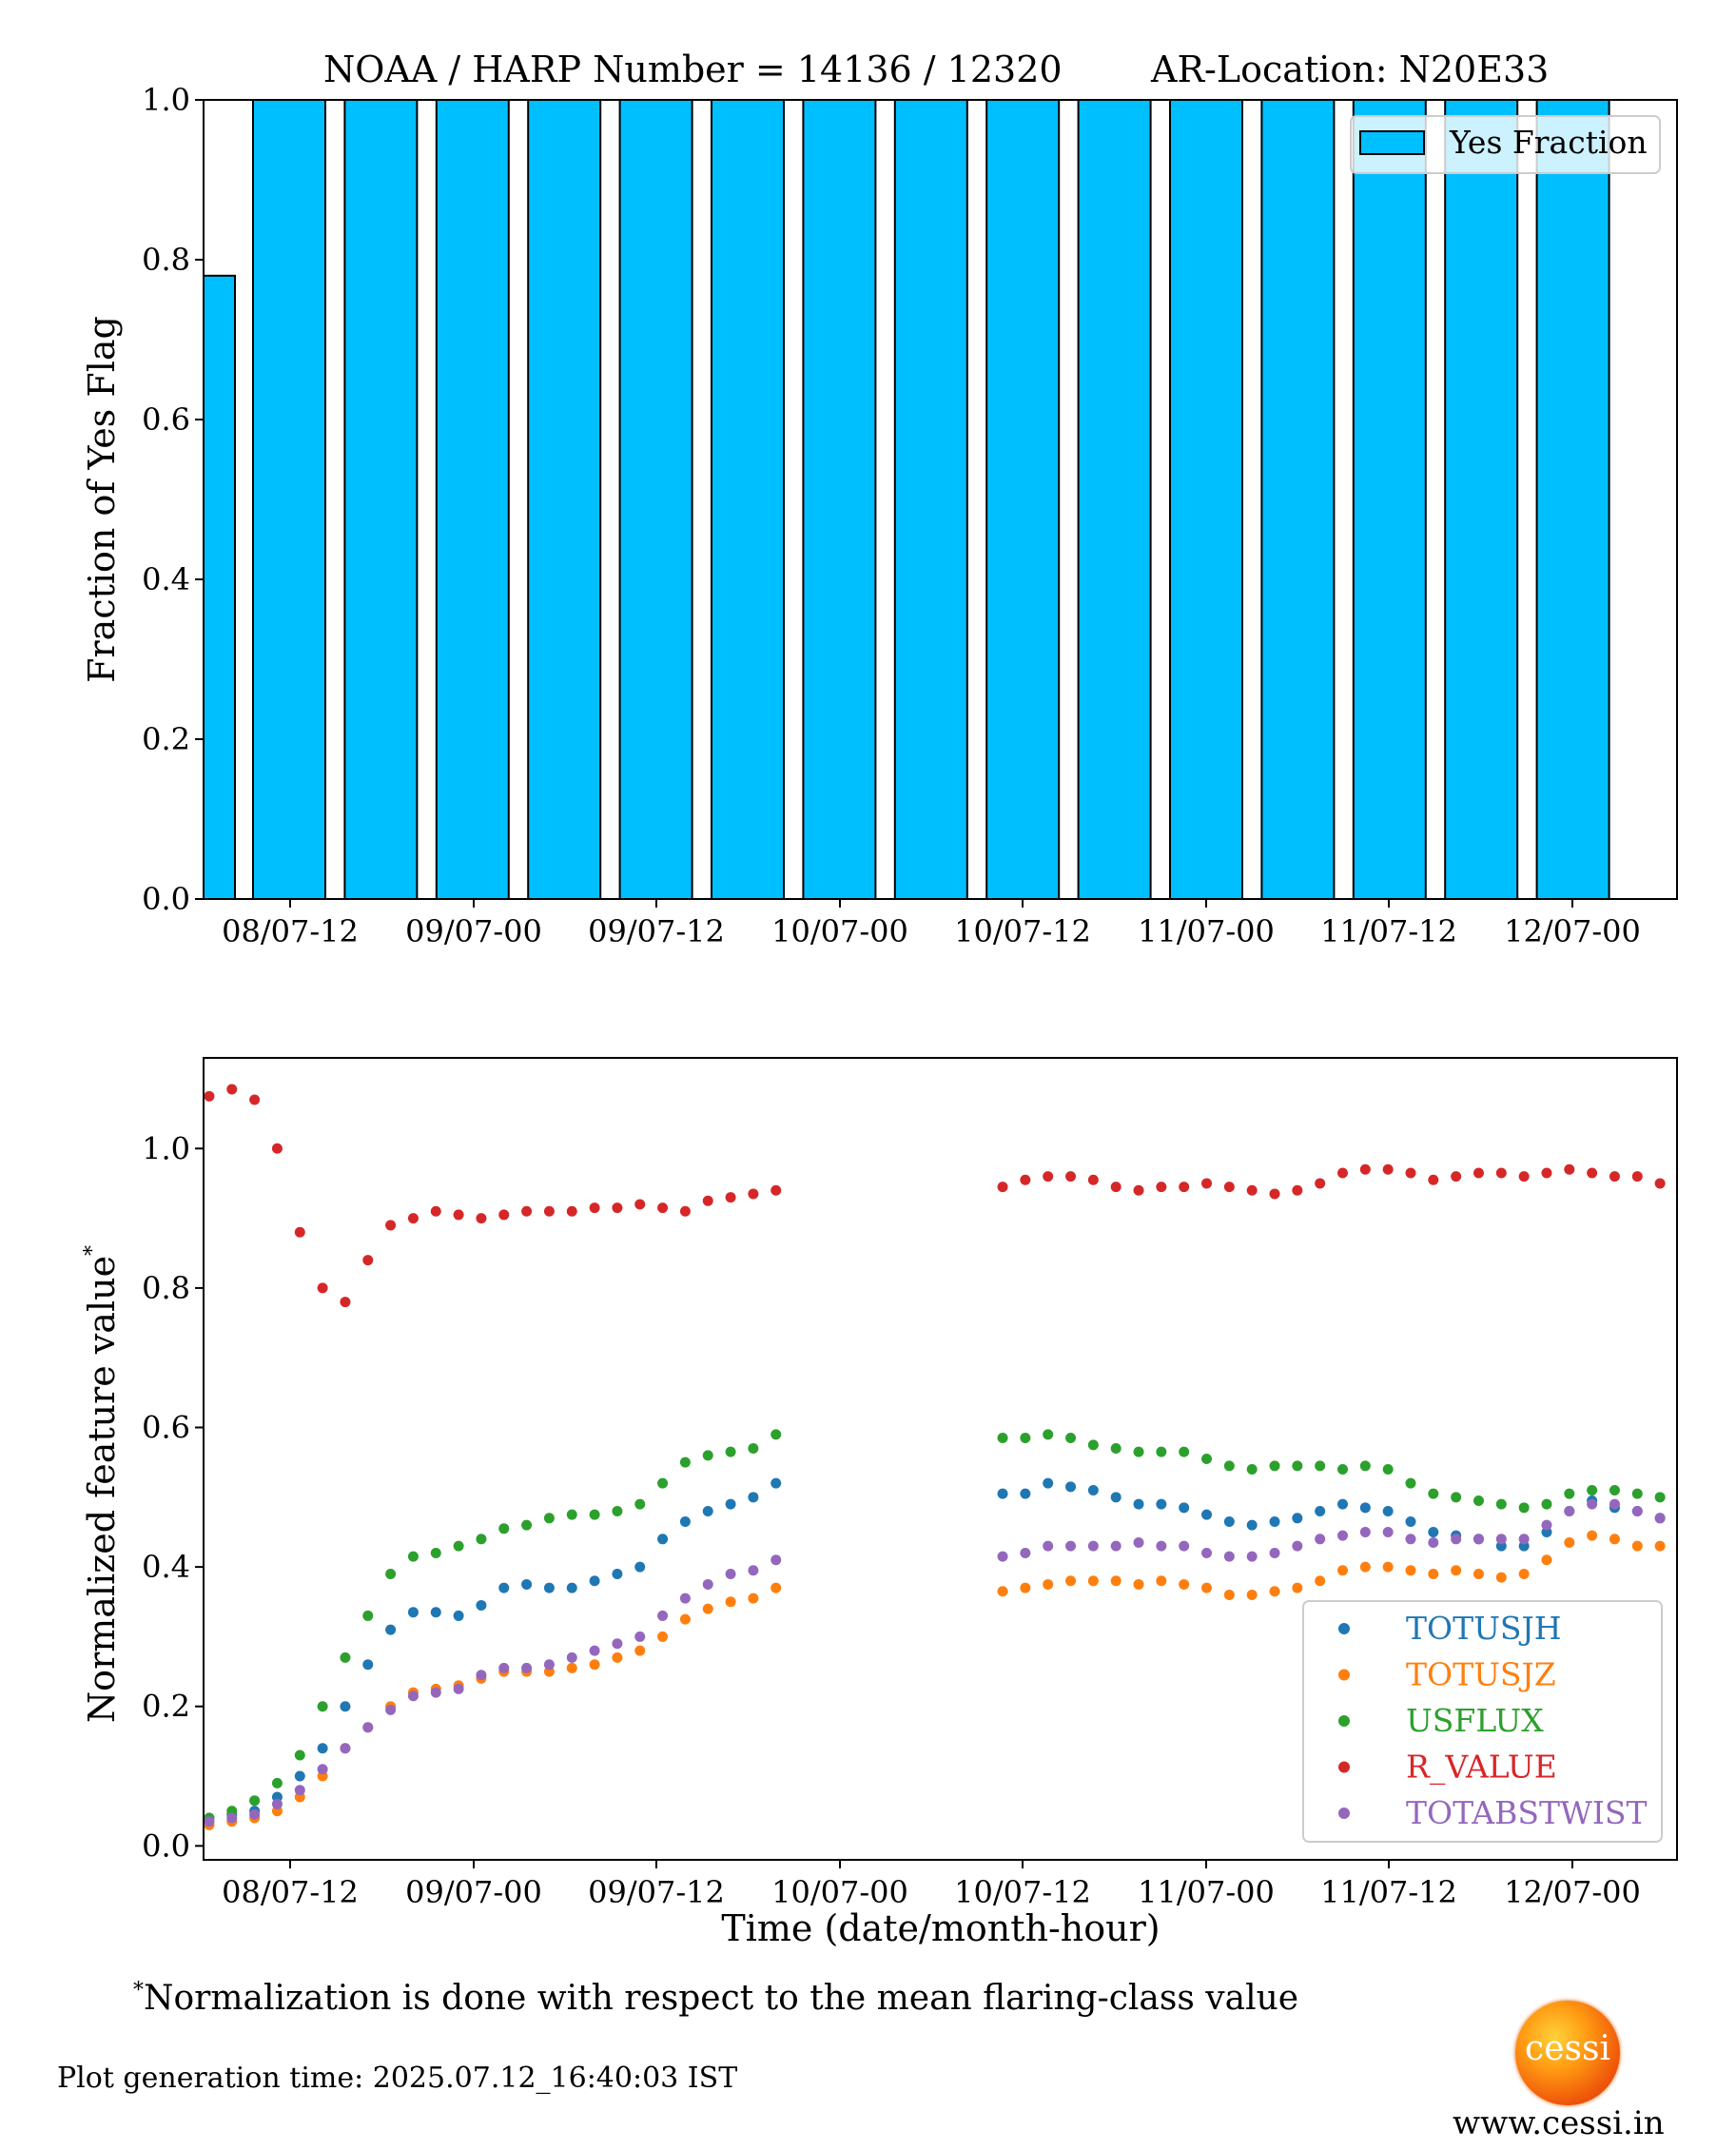 The height and width of the screenshot is (2150, 1736). What do you see at coordinates (1023, 1892) in the screenshot?
I see `bottom-xtick-label: 10/07-12` at bounding box center [1023, 1892].